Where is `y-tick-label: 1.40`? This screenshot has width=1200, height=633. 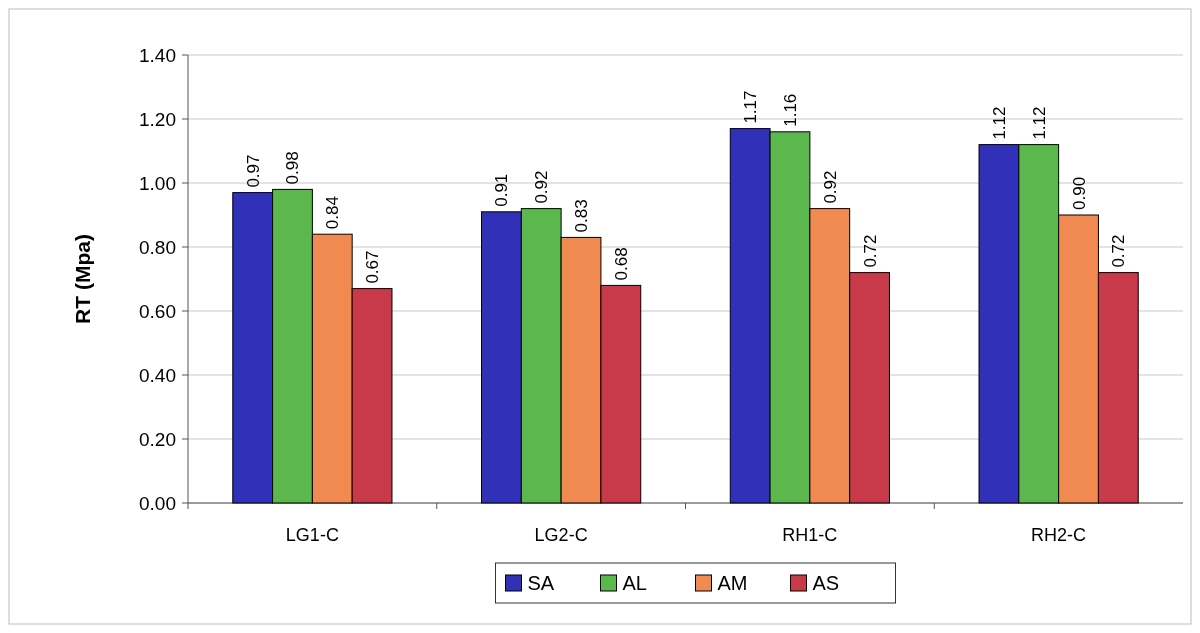 y-tick-label: 1.40 is located at coordinates (157, 55).